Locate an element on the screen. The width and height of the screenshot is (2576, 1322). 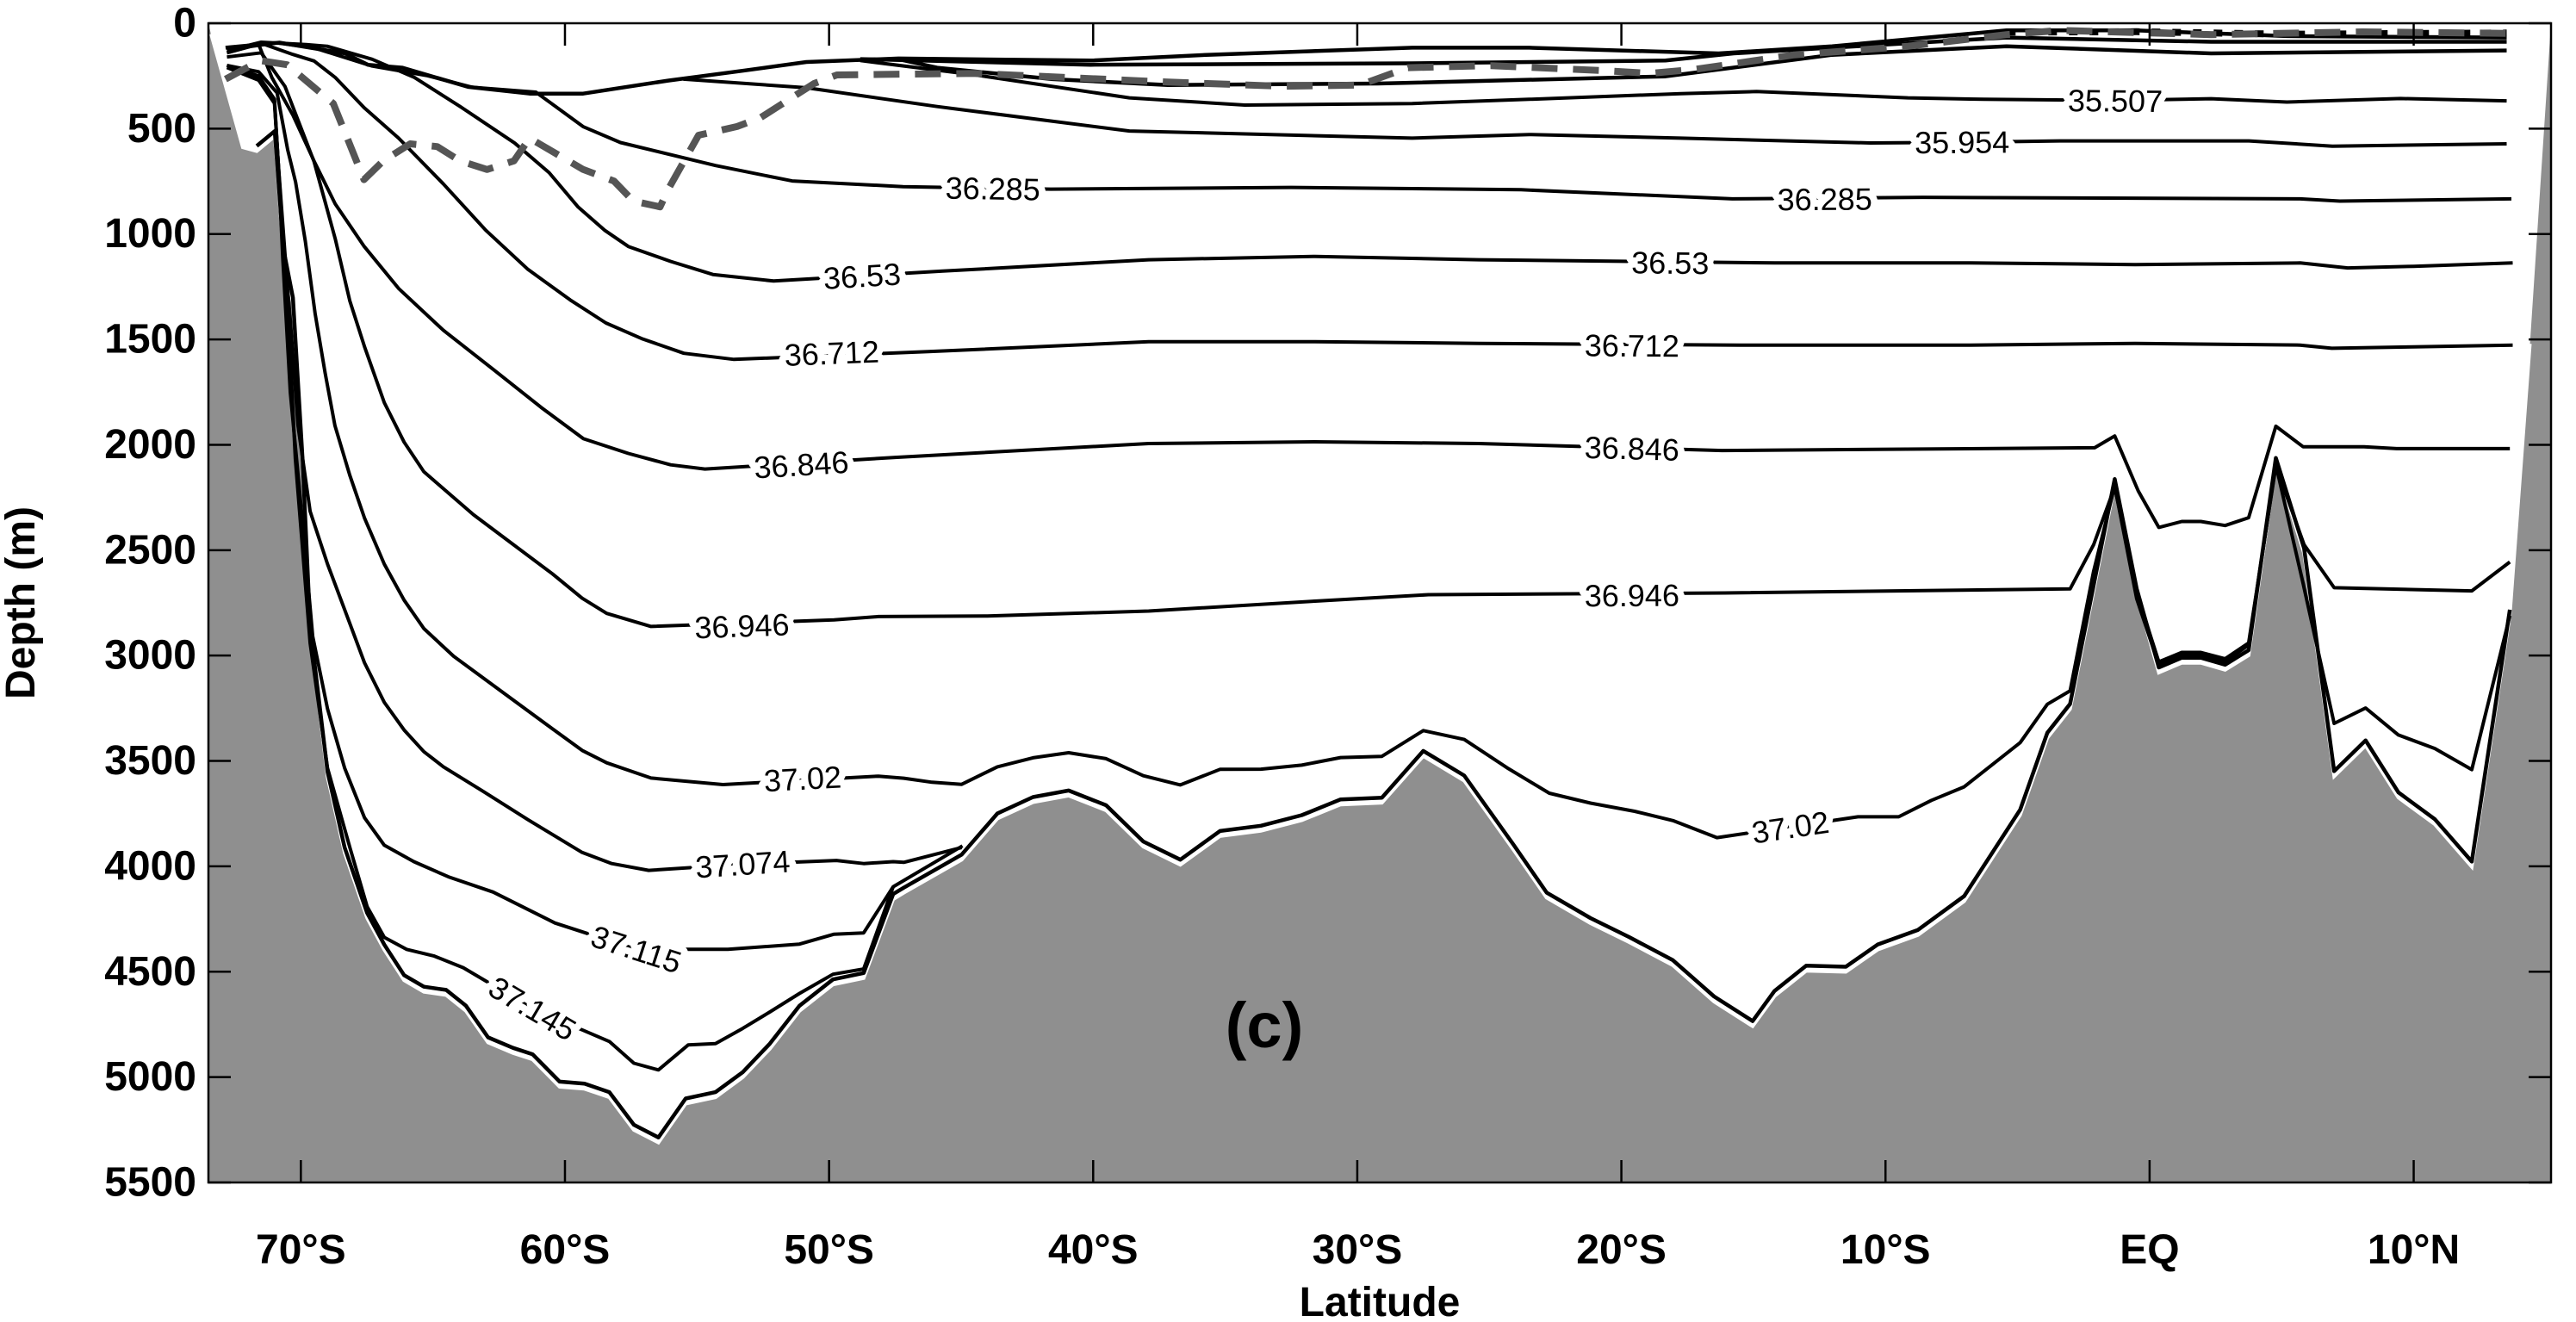
x-tick-label: 60°S is located at coordinates (565, 1250).